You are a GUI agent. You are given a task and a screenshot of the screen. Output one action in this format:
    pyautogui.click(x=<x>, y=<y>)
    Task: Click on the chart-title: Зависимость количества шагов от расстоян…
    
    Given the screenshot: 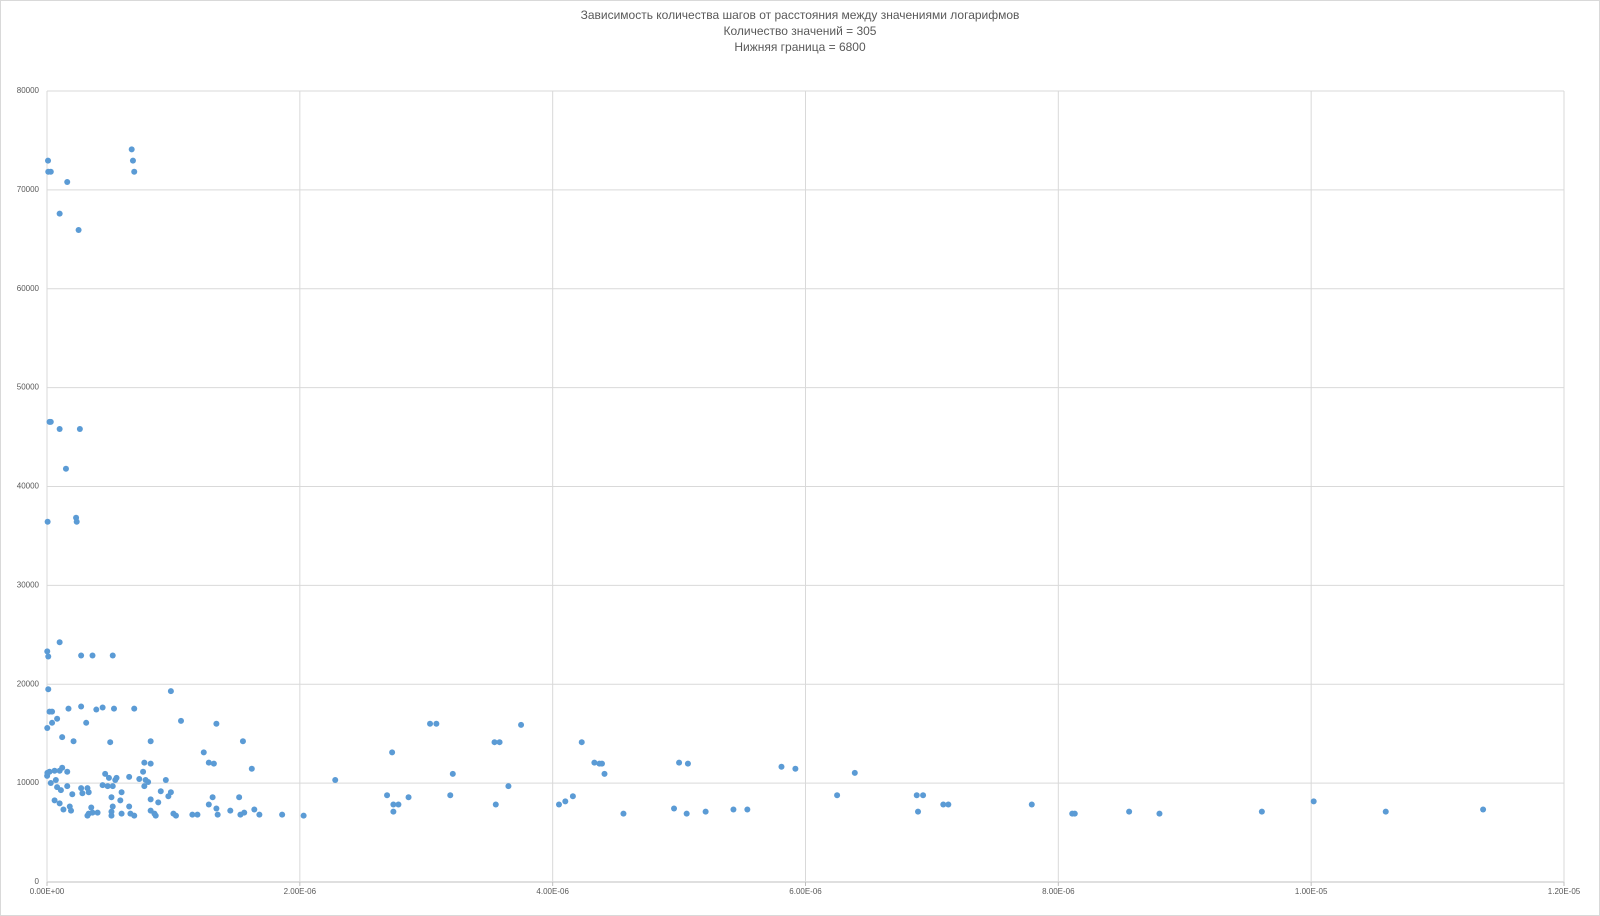 What is the action you would take?
    pyautogui.click(x=800, y=15)
    